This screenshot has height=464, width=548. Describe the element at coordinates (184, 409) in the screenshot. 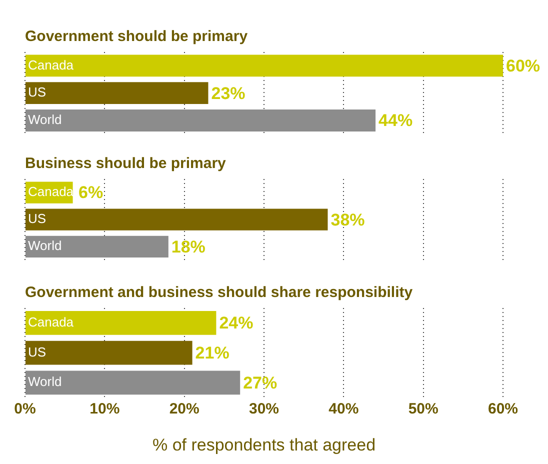

I see `x-tick-label: 20%` at that location.